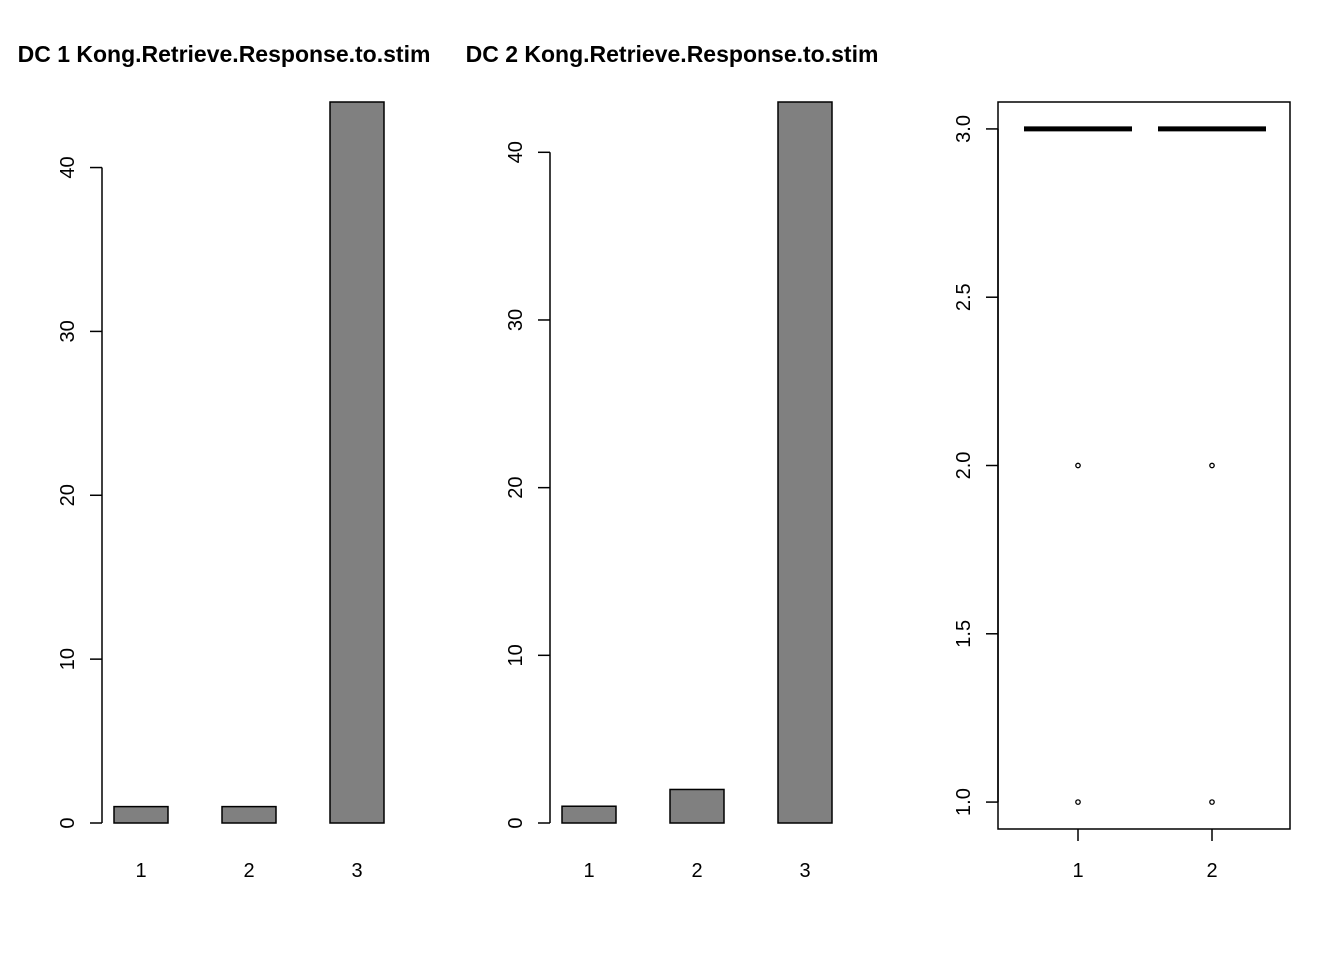  I want to click on chart-title-dc1: DC 1 Kong.Retrieve.Response.to.stim, so click(224, 54).